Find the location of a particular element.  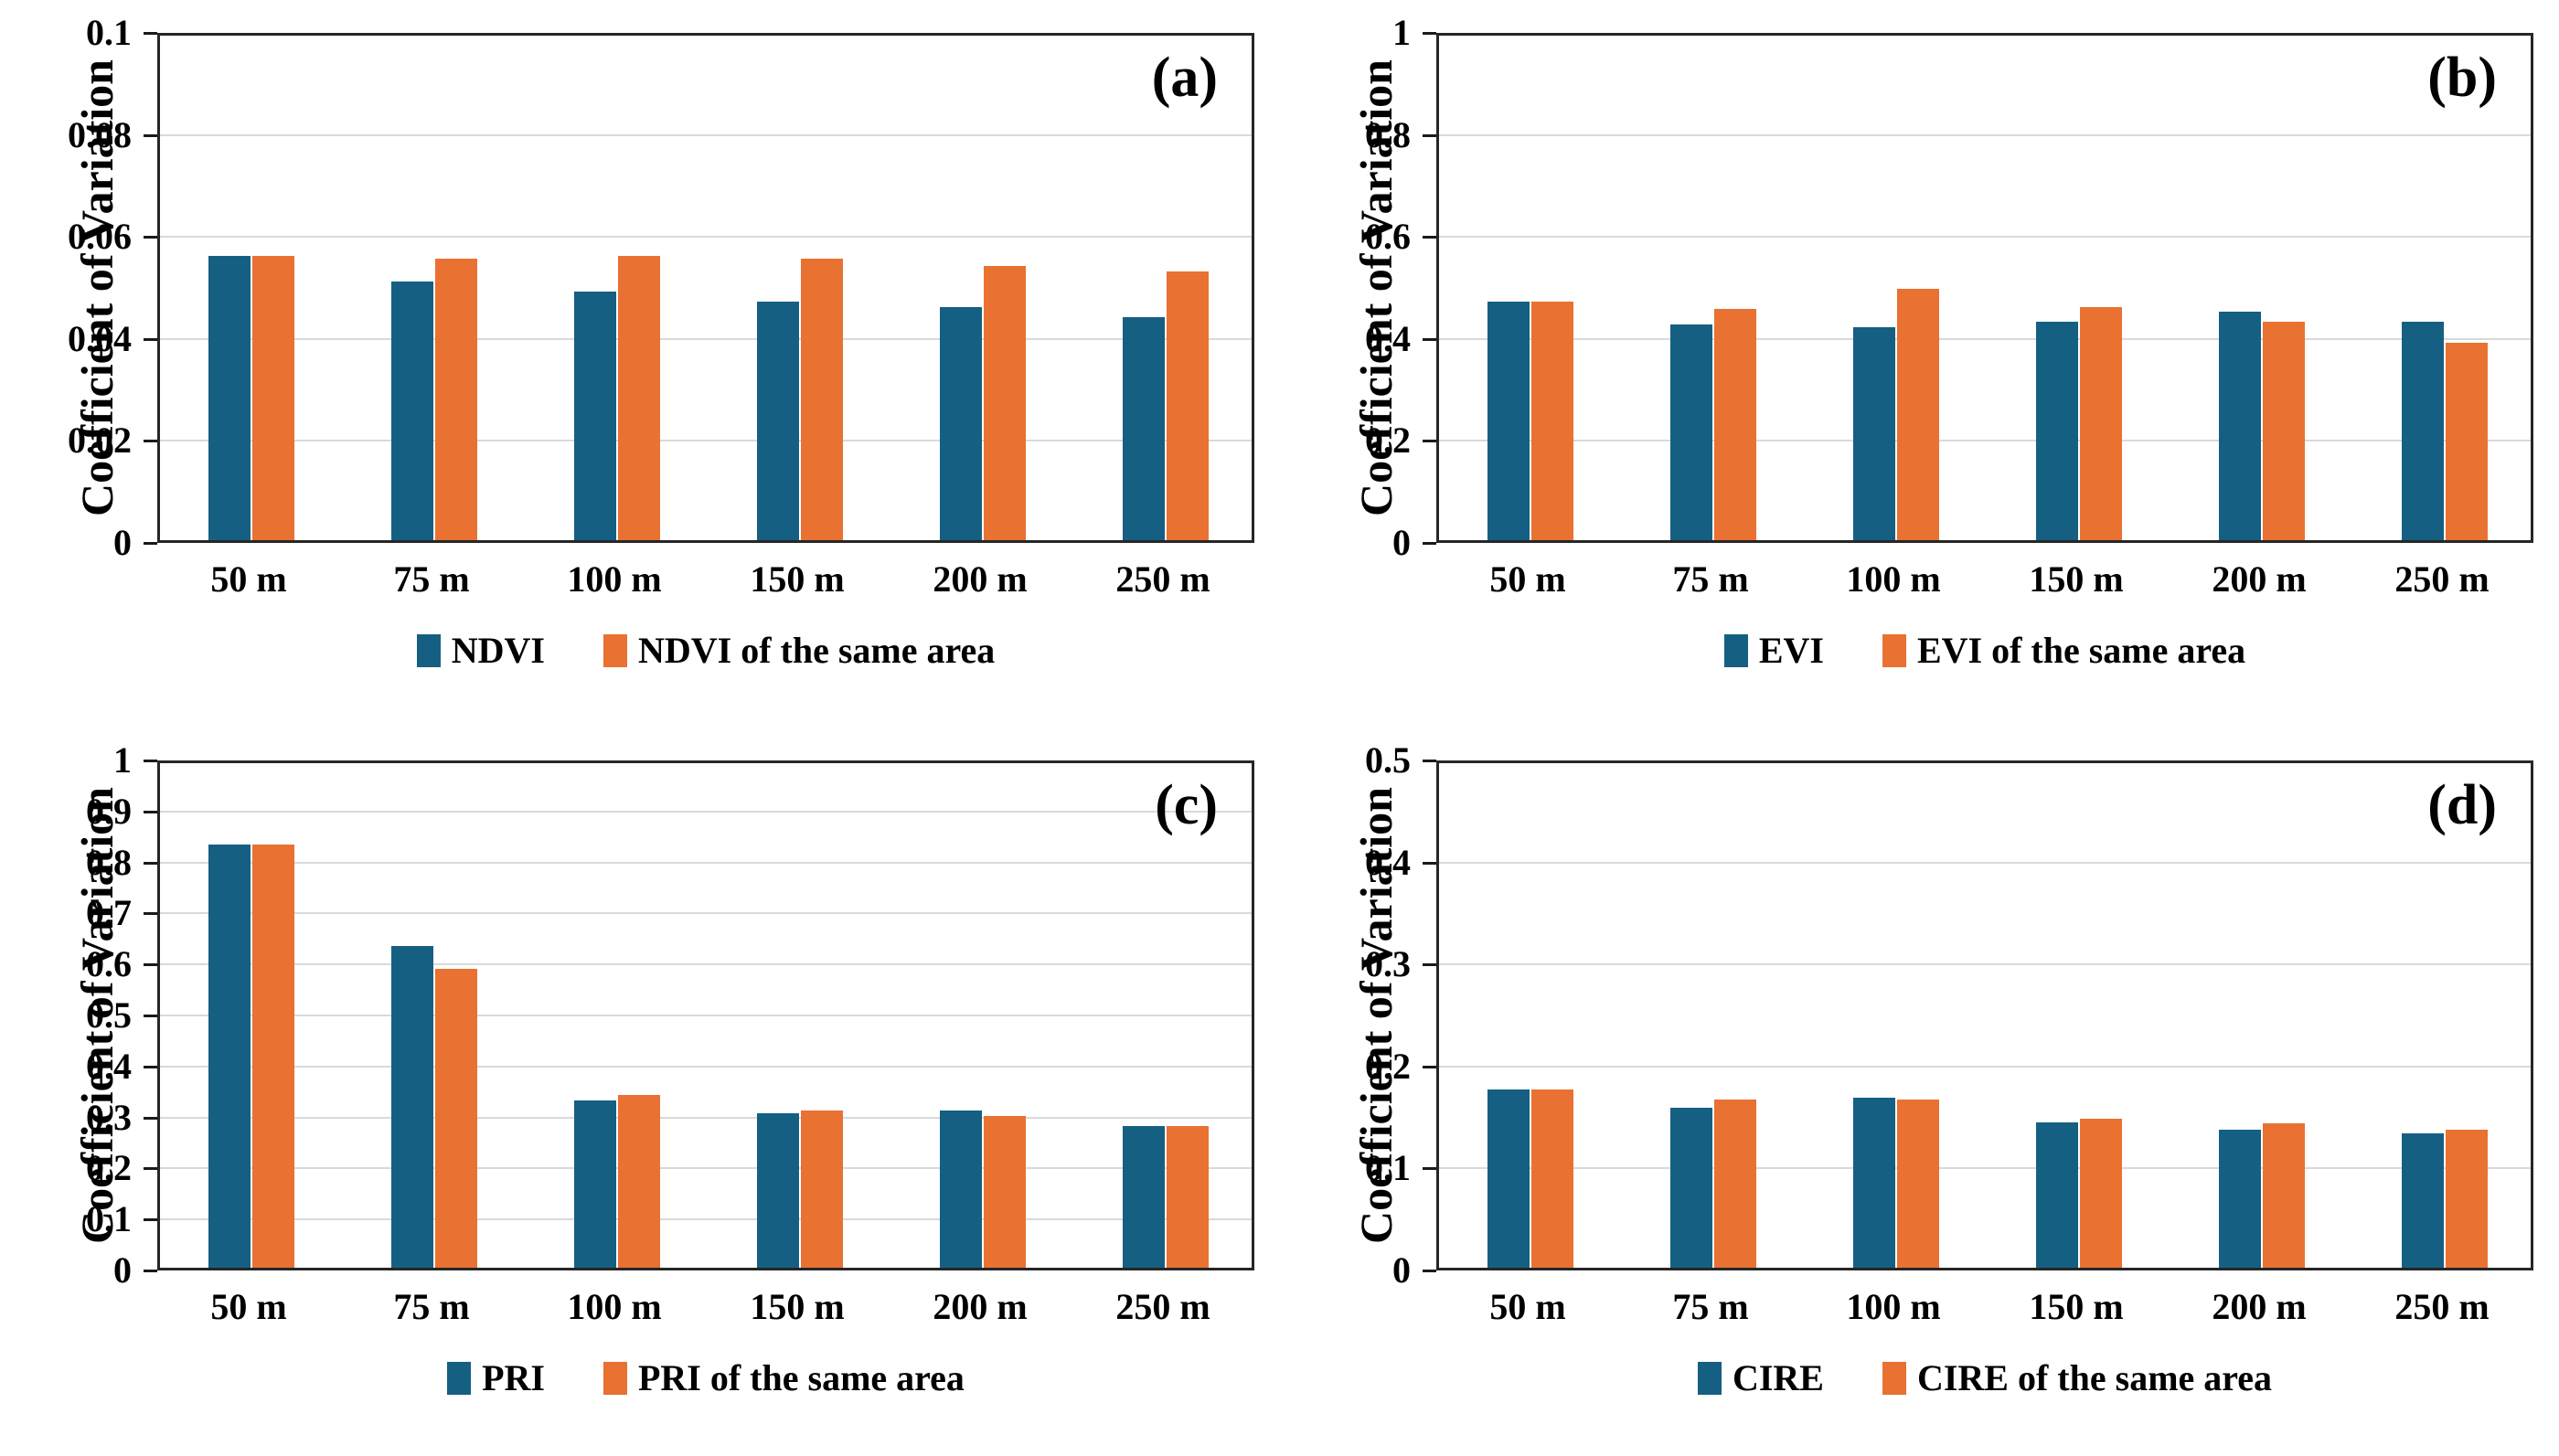

legend-item: PRI is located at coordinates (496, 1378).